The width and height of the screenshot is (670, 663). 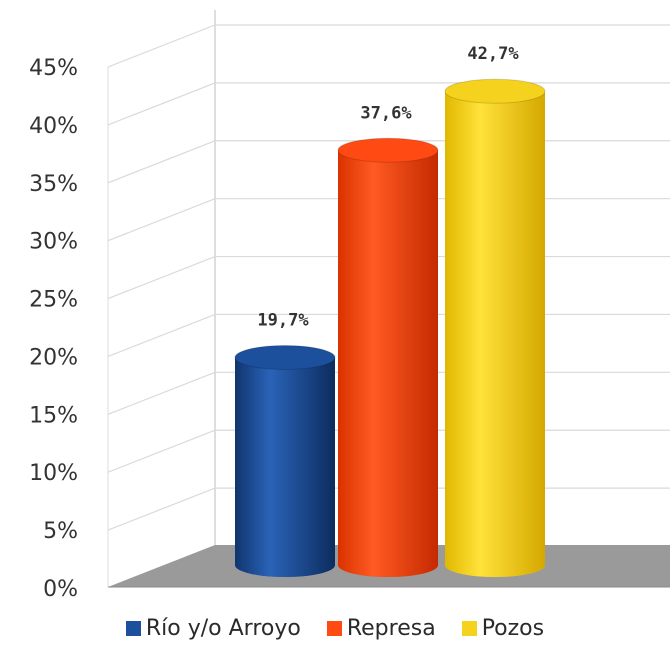 What do you see at coordinates (60, 588) in the screenshot?
I see `y-tick-label: 0%` at bounding box center [60, 588].